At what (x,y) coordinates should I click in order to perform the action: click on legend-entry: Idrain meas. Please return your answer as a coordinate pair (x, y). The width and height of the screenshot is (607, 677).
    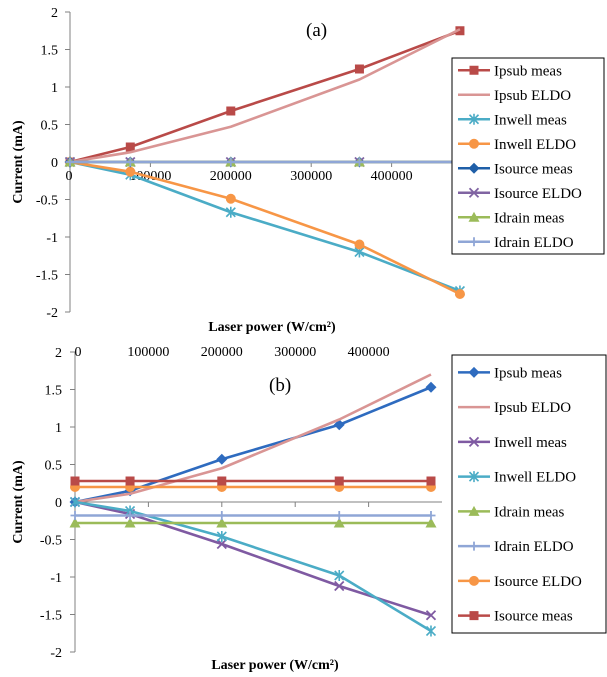
    Looking at the image, I should click on (511, 218).